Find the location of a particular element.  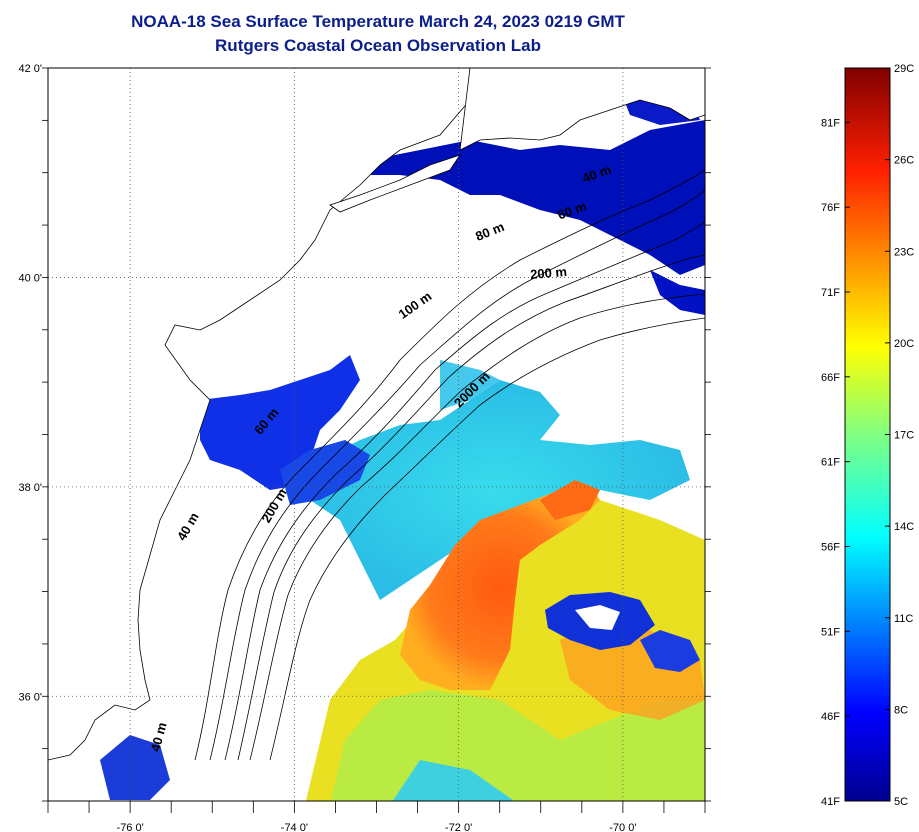

colorbar-c-label: 20C is located at coordinates (904, 344).